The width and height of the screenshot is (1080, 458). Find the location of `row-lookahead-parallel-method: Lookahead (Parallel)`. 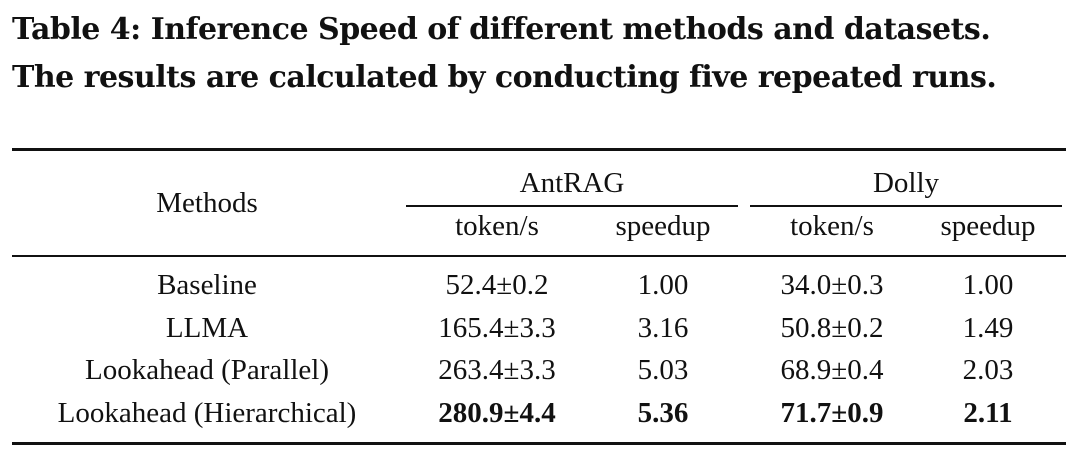

row-lookahead-parallel-method: Lookahead (Parallel) is located at coordinates (207, 370).